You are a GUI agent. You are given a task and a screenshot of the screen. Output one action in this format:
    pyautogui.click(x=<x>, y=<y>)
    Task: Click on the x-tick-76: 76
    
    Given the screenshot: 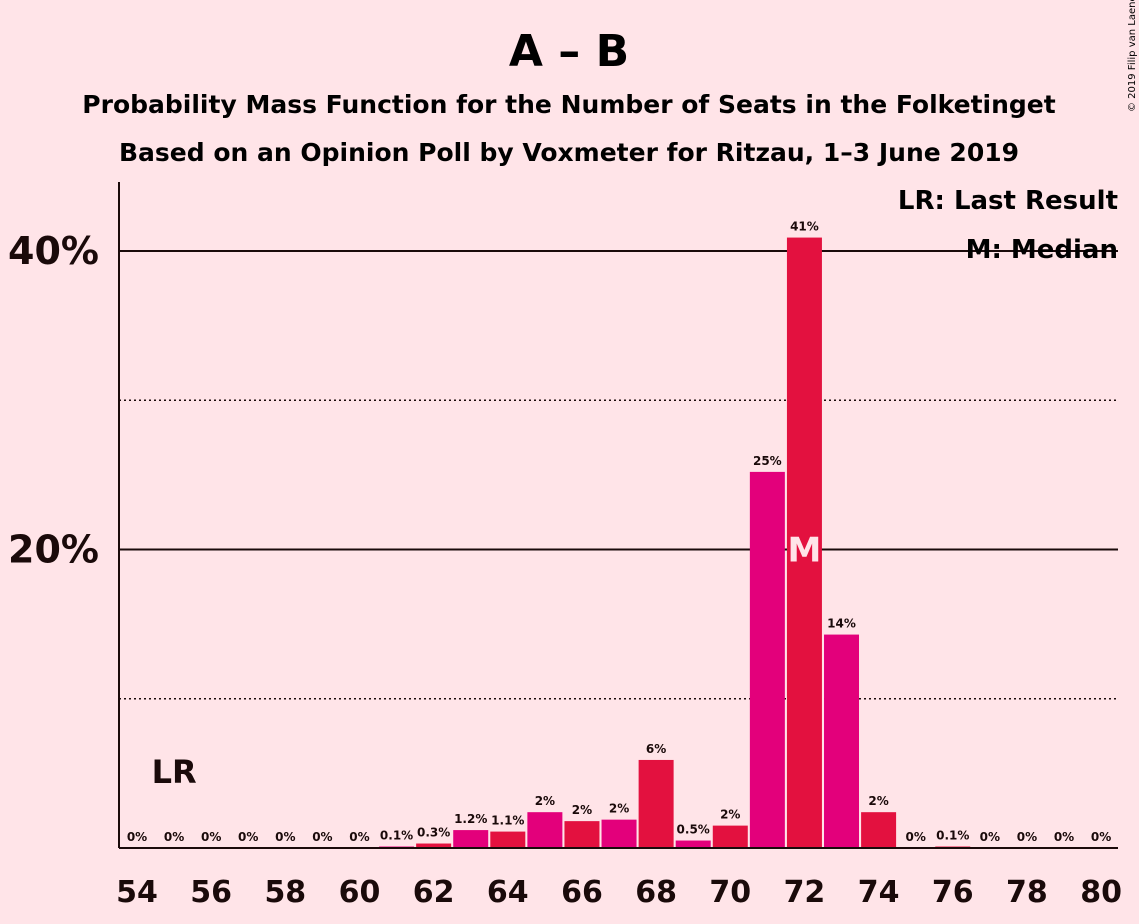 What is the action you would take?
    pyautogui.click(x=953, y=892)
    